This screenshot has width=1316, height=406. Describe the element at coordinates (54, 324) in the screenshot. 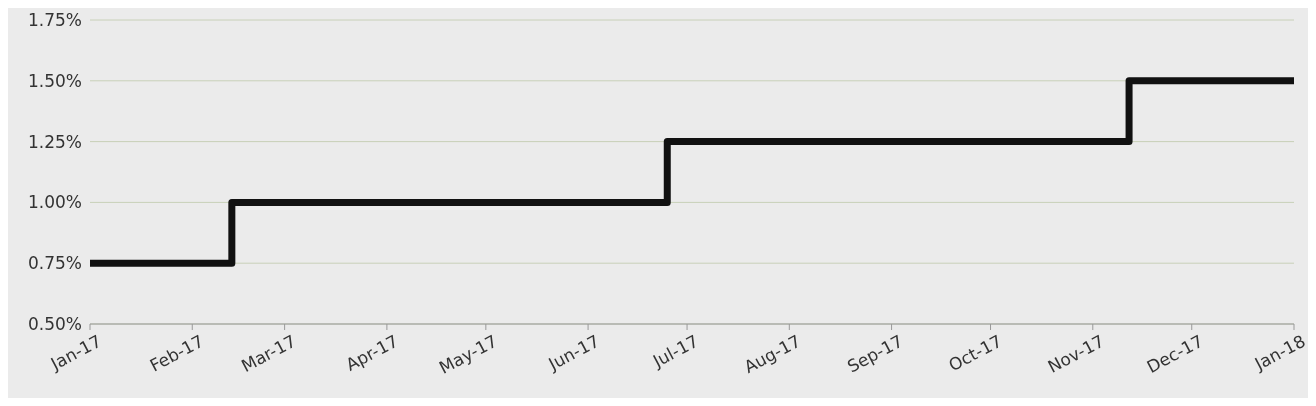

I see `y-tick-label: 0.50%` at that location.